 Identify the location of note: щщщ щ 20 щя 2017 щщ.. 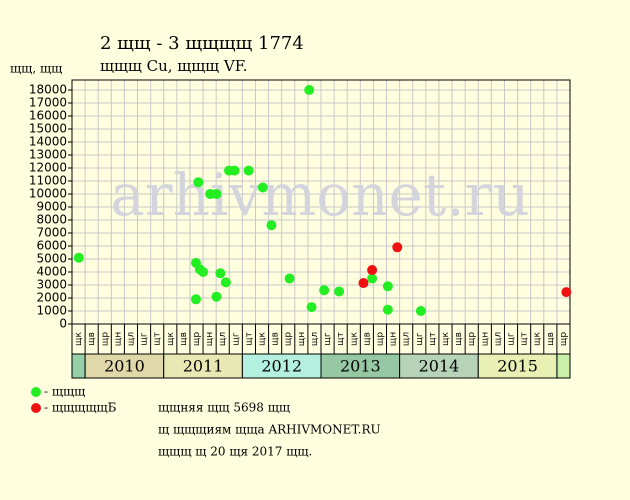
(235, 452).